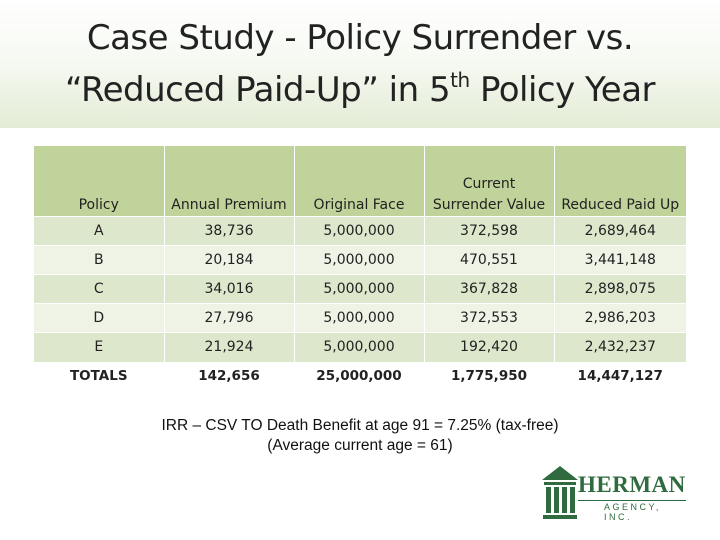  What do you see at coordinates (229, 318) in the screenshot?
I see `cell-annual-premium: 27,796` at bounding box center [229, 318].